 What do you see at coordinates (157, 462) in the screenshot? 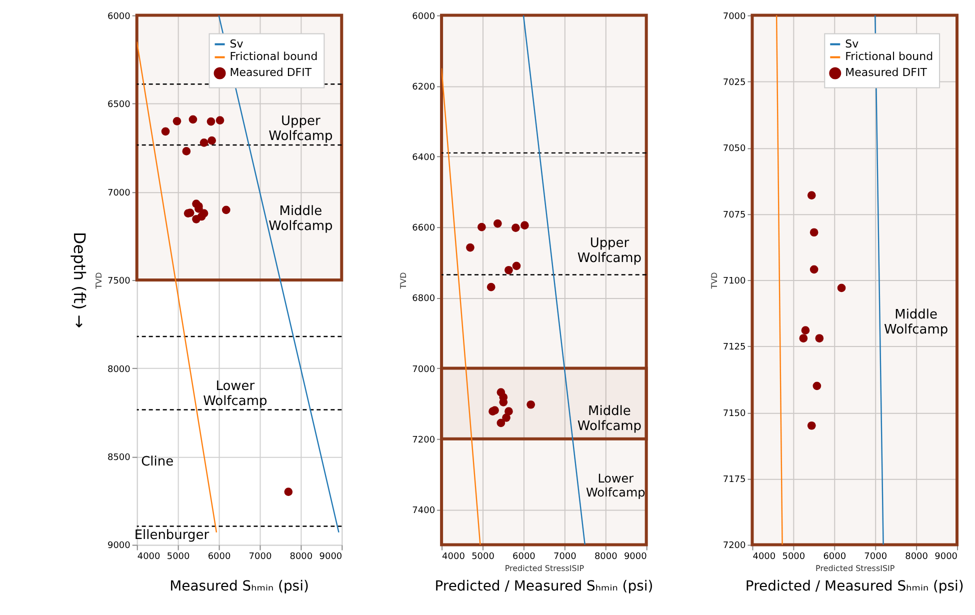
I see `annotation: Cline` at bounding box center [157, 462].